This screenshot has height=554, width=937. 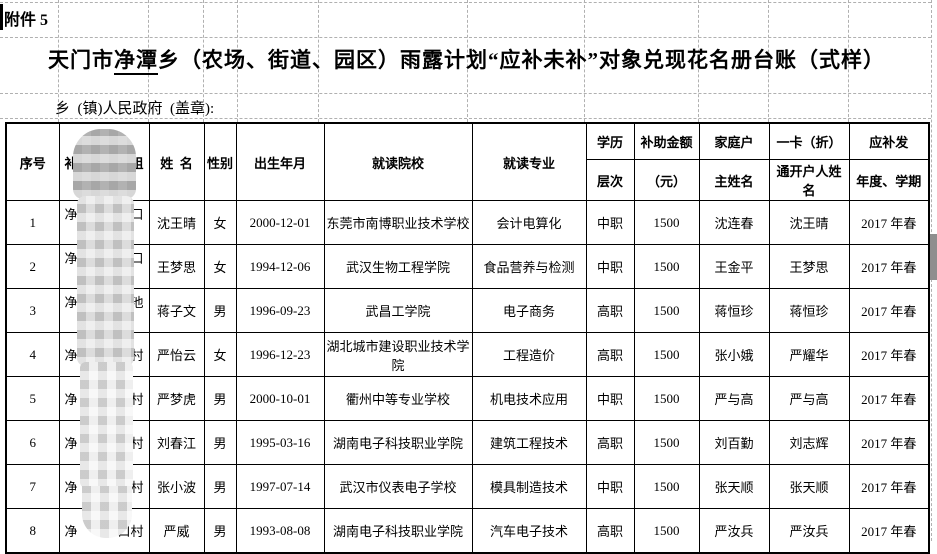 What do you see at coordinates (32, 398) in the screenshot?
I see `cell-seq: 5` at bounding box center [32, 398].